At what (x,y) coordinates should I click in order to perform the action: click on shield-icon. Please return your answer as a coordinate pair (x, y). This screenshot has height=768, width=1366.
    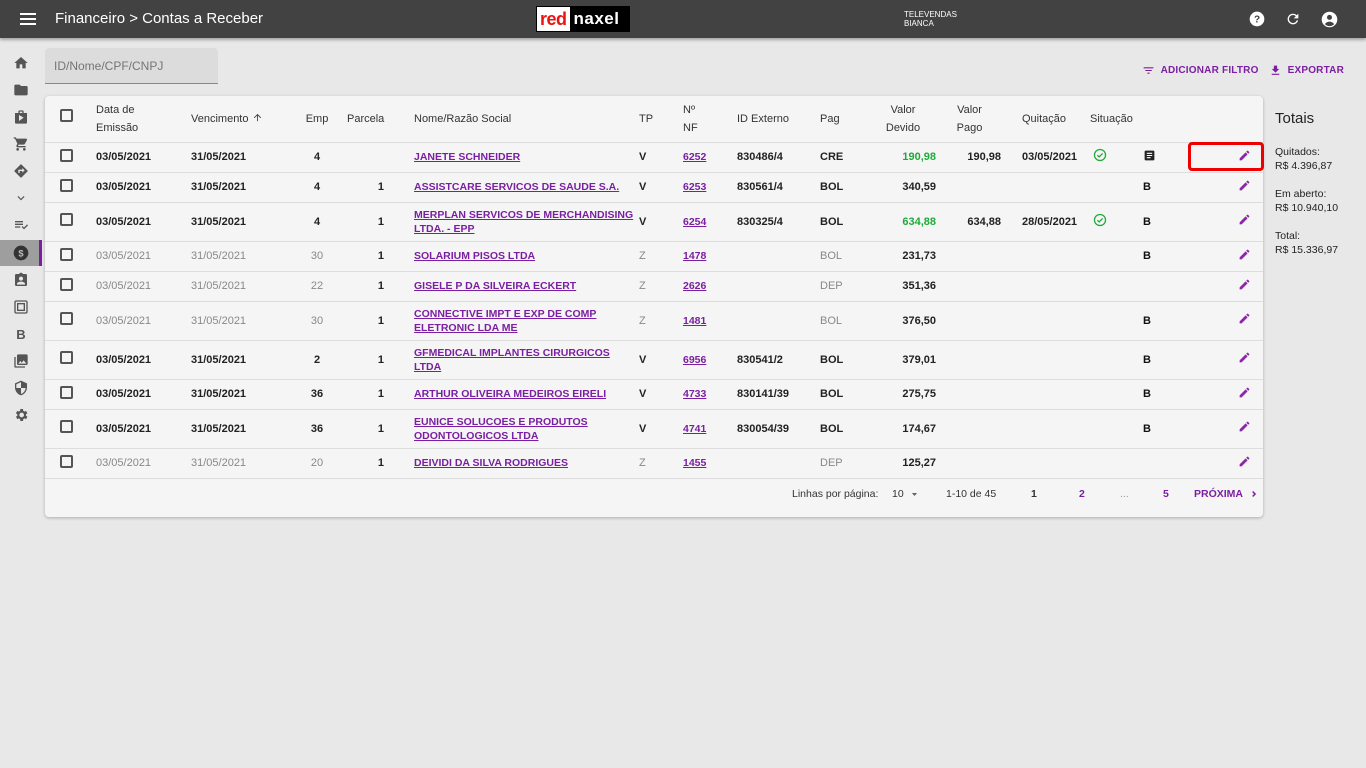
    Looking at the image, I should click on (21, 388).